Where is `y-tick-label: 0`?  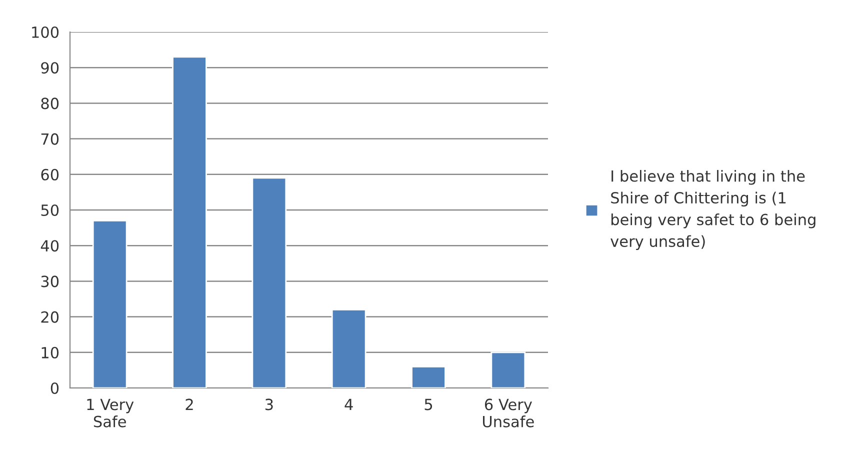 y-tick-label: 0 is located at coordinates (54, 388).